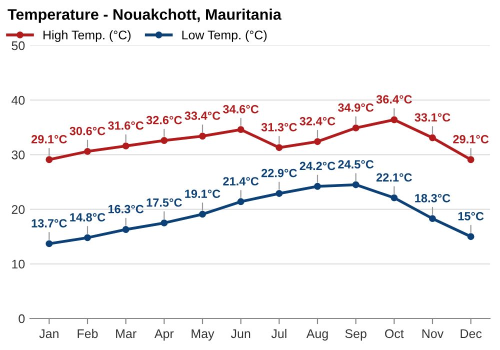 The width and height of the screenshot is (500, 350). Describe the element at coordinates (241, 181) in the screenshot. I see `data-label: 21.4°C` at that location.